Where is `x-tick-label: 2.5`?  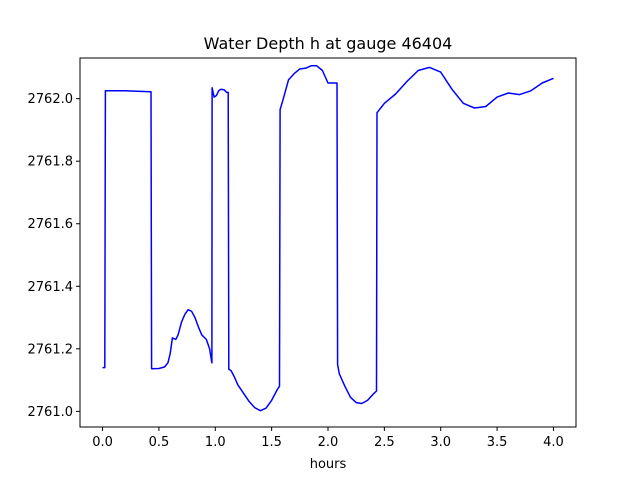 x-tick-label: 2.5 is located at coordinates (384, 442).